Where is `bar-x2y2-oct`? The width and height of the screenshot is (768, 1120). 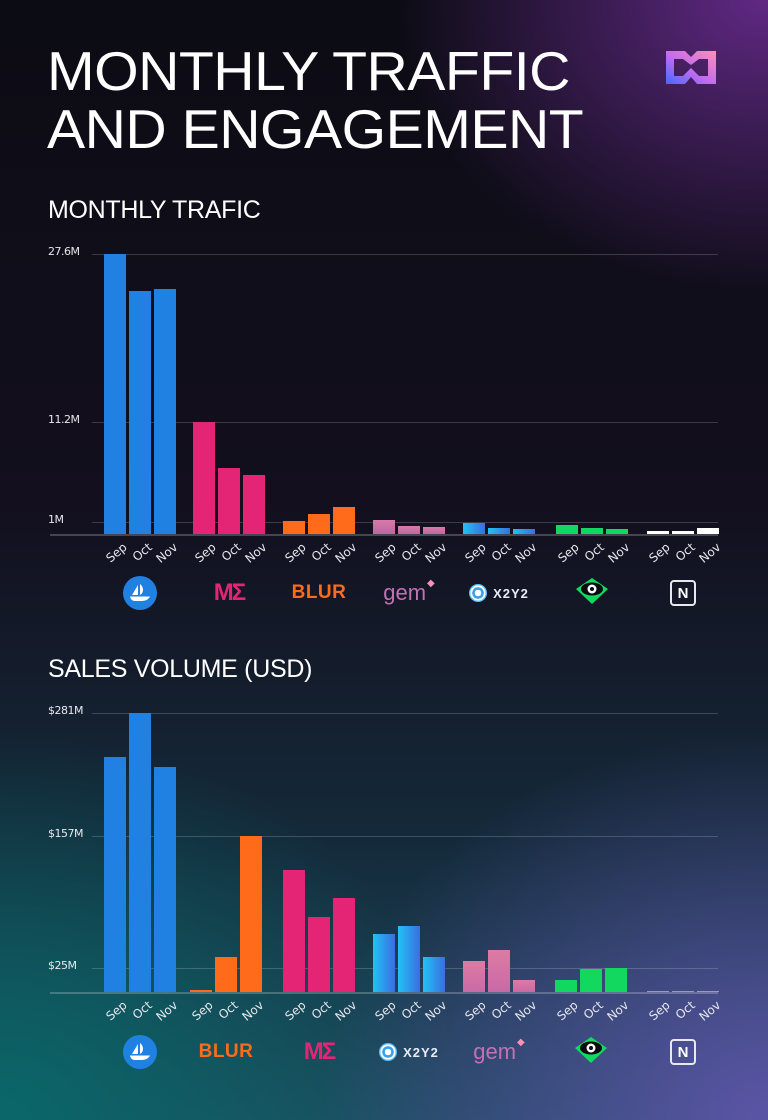 bar-x2y2-oct is located at coordinates (409, 959).